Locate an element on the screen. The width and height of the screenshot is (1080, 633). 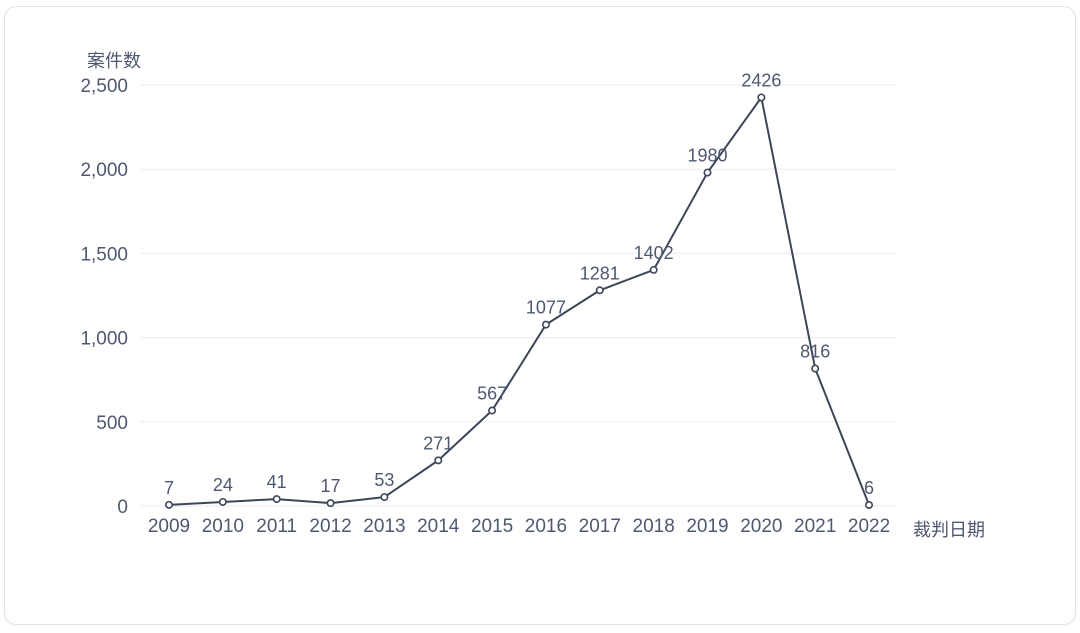
x-tick-label: 2011 is located at coordinates (276, 526).